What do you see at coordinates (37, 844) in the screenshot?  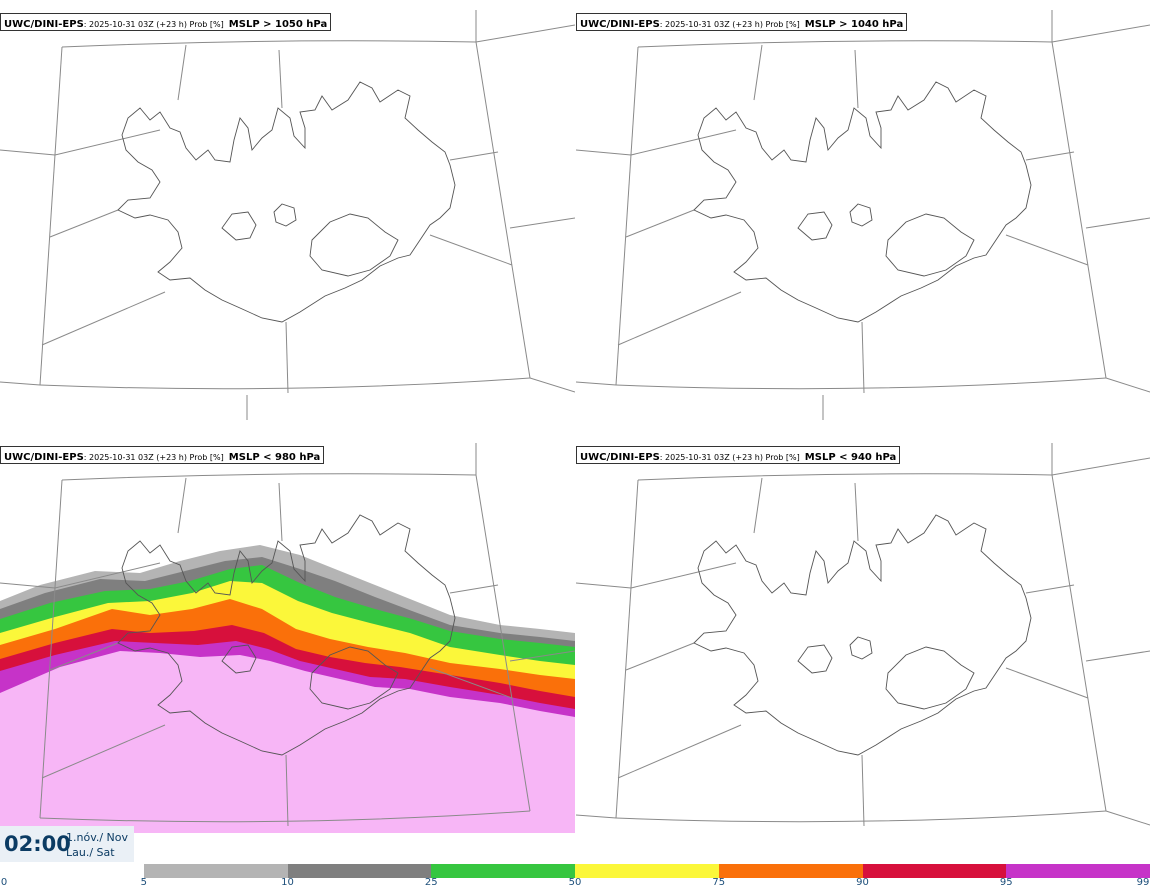 I see `valid-time: 02:00` at bounding box center [37, 844].